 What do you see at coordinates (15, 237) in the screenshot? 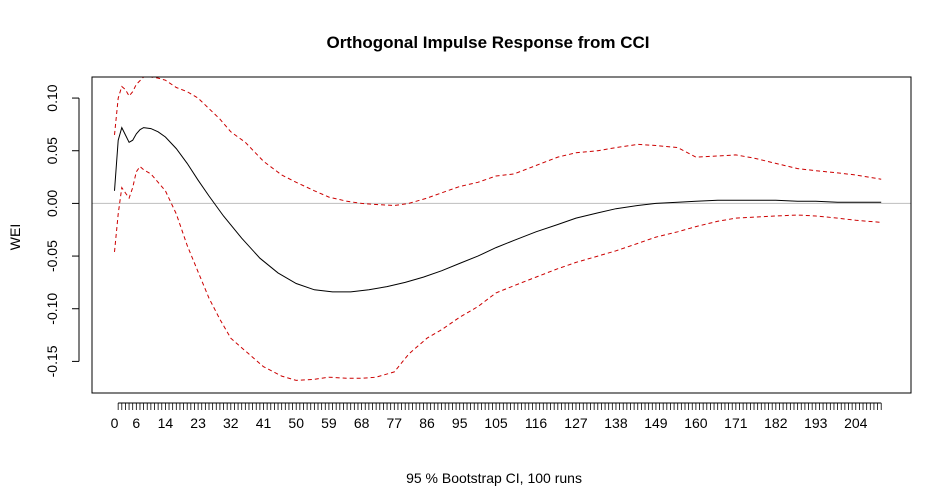
I see `y-axis-label: WEI` at bounding box center [15, 237].